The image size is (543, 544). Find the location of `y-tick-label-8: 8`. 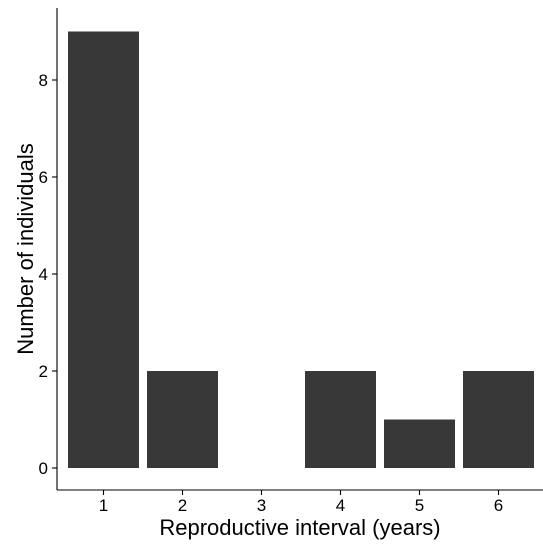

y-tick-label-8: 8 is located at coordinates (43, 80).